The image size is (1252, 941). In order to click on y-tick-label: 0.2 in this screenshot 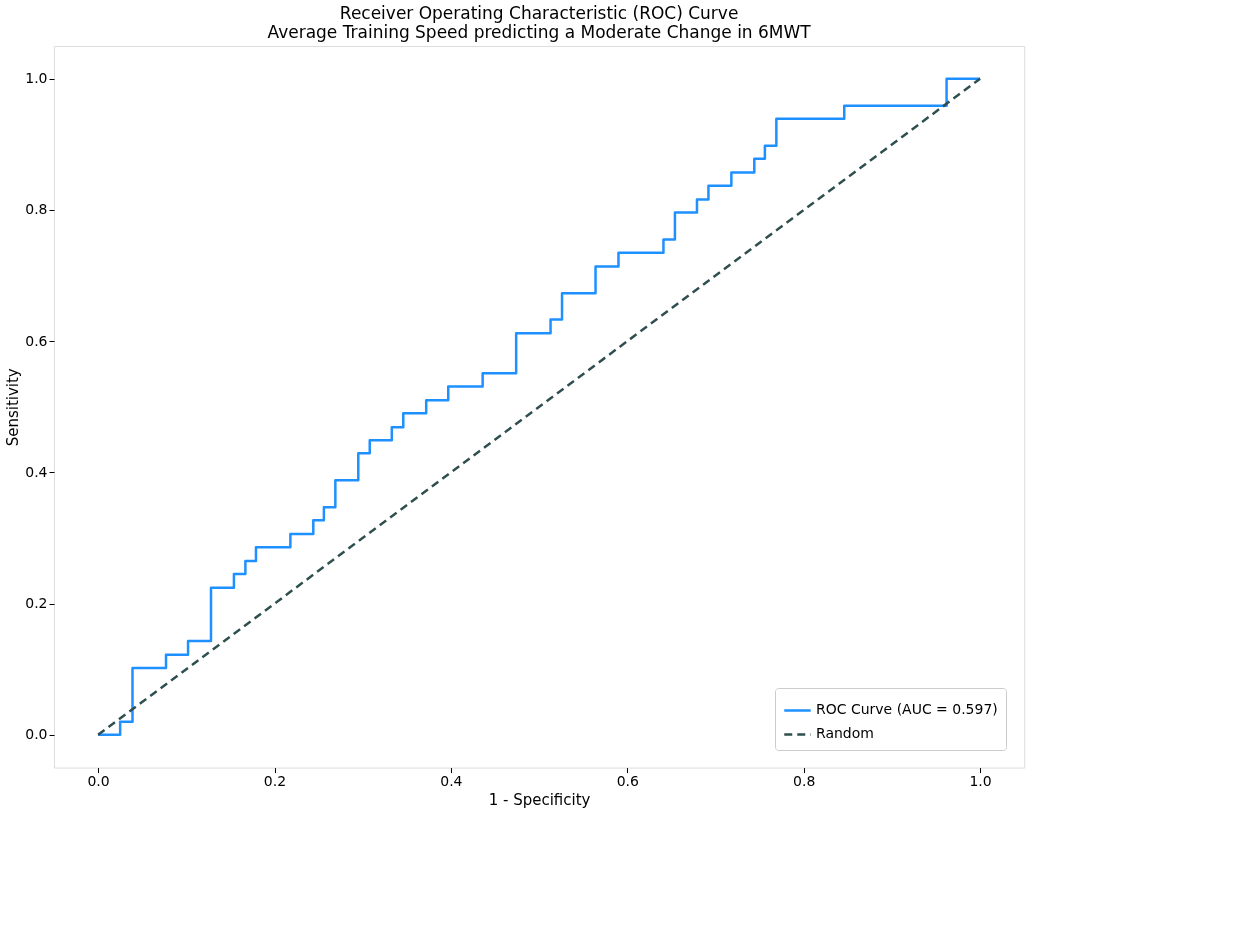, I will do `click(36, 603)`.